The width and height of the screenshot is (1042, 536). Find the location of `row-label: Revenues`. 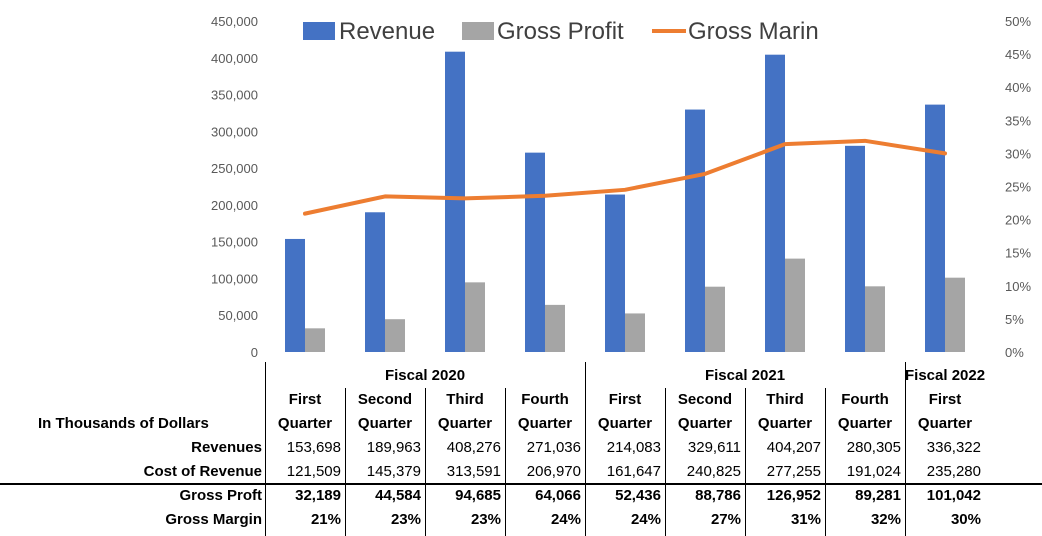

row-label: Revenues is located at coordinates (226, 447).